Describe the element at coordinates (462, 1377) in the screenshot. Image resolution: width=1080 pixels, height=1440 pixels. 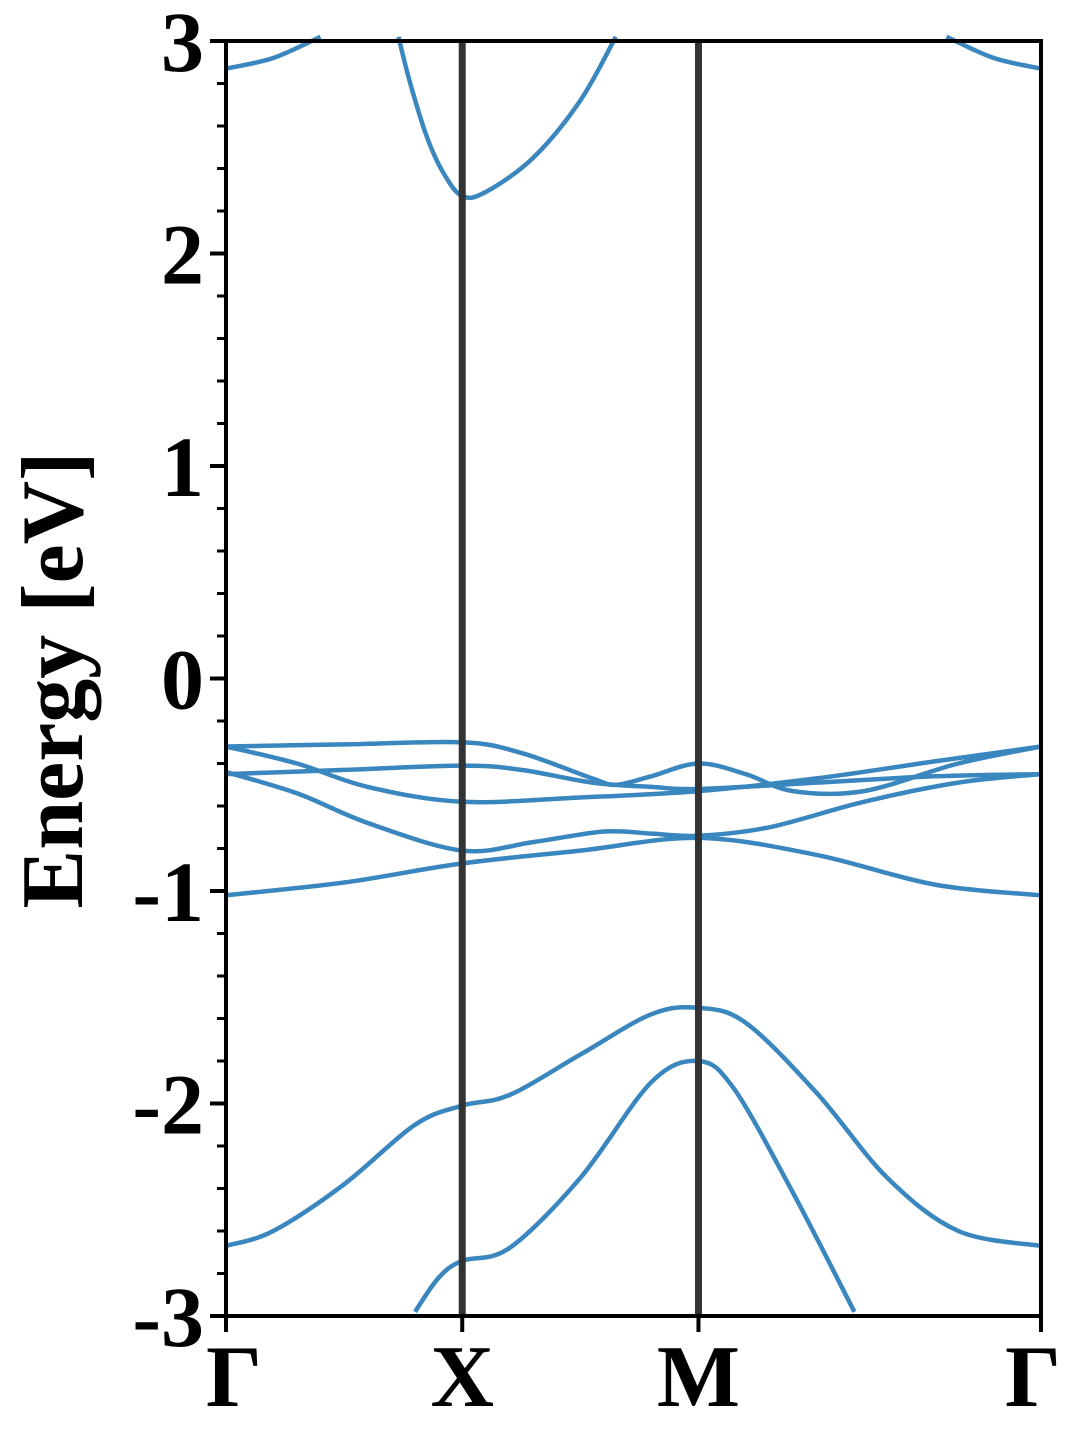
I see `x-tick-label: X` at that location.